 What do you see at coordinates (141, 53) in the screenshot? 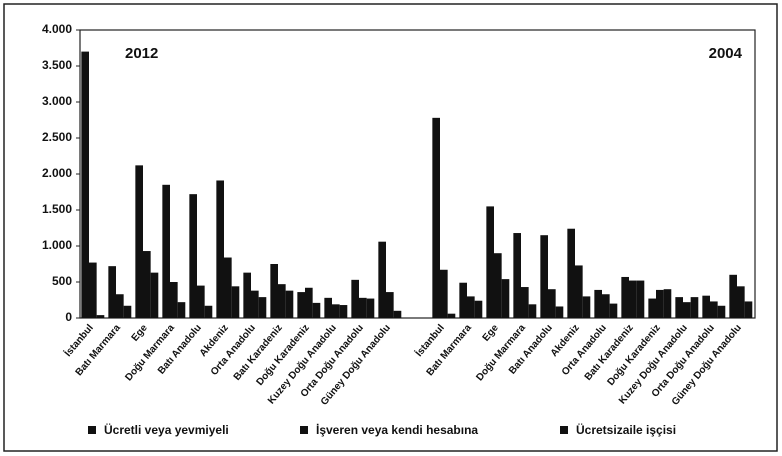
I see `annotation: 2012` at bounding box center [141, 53].